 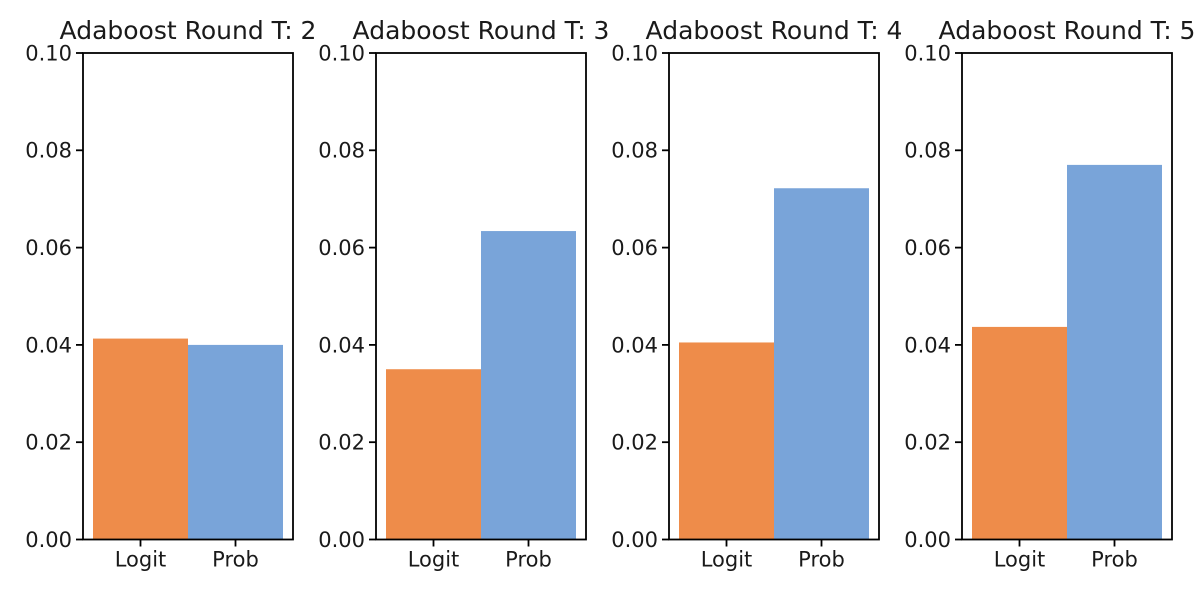 What do you see at coordinates (188, 30) in the screenshot?
I see `axes-title: Adaboost Round T: 2` at bounding box center [188, 30].